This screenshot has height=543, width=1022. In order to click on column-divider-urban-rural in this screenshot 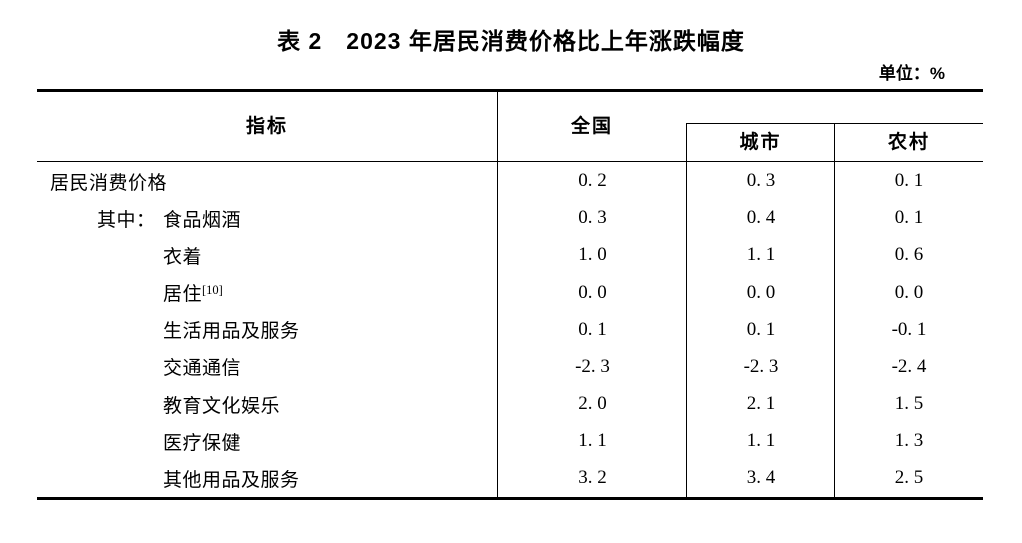, I will do `click(835, 310)`.